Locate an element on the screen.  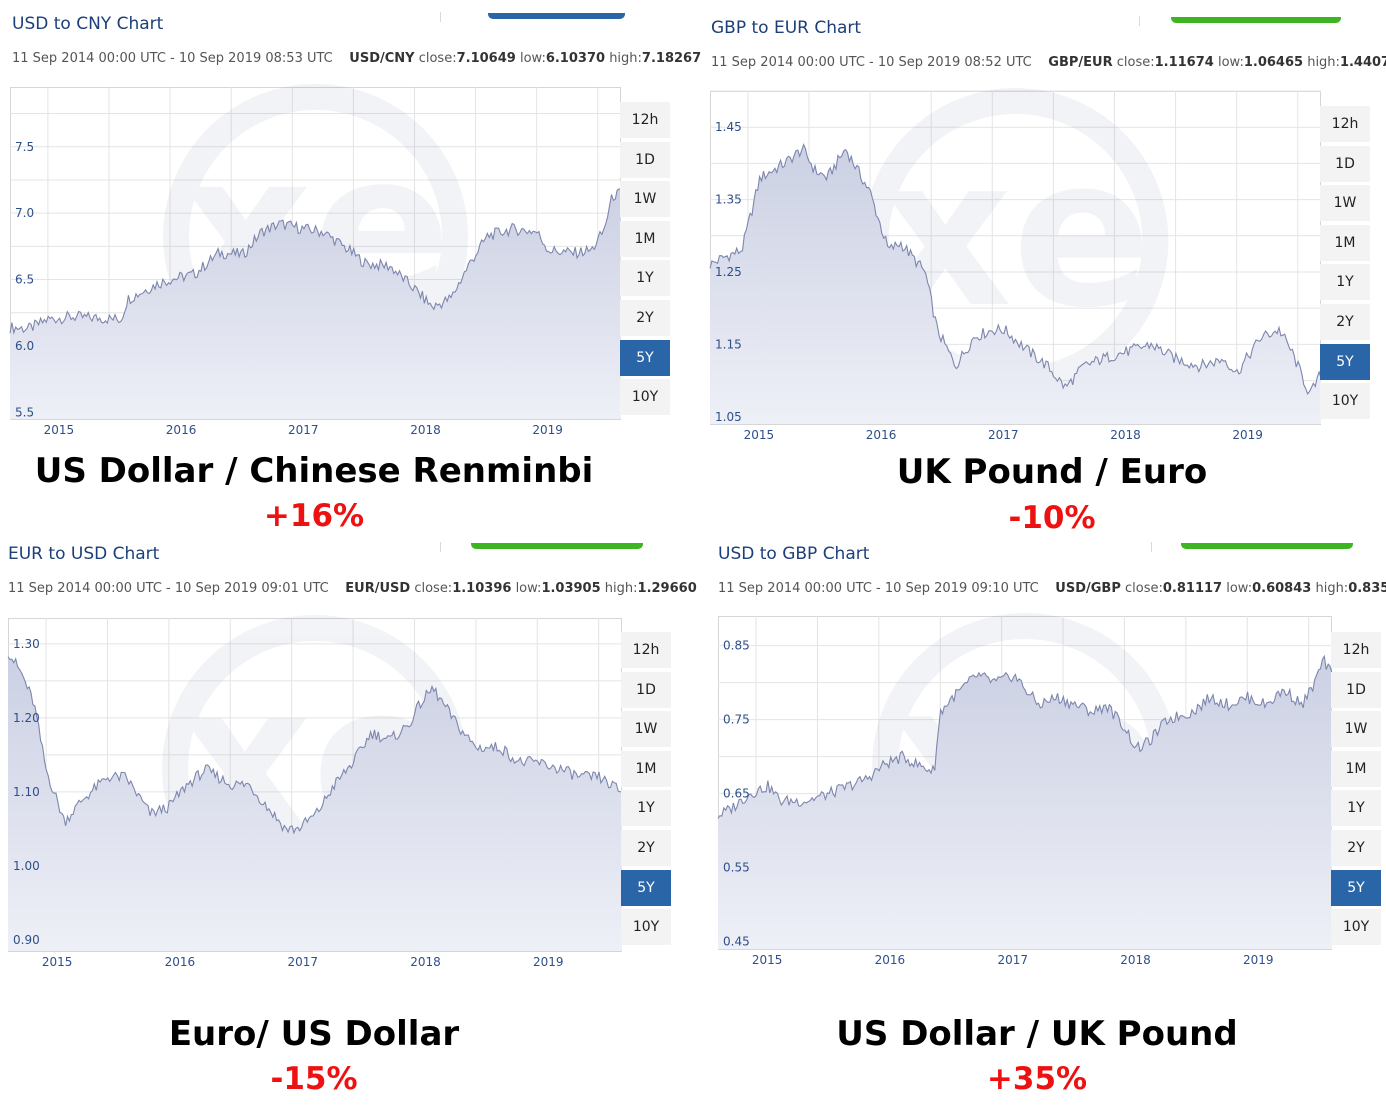
y-tick-label: 1.10 is located at coordinates (26, 792).